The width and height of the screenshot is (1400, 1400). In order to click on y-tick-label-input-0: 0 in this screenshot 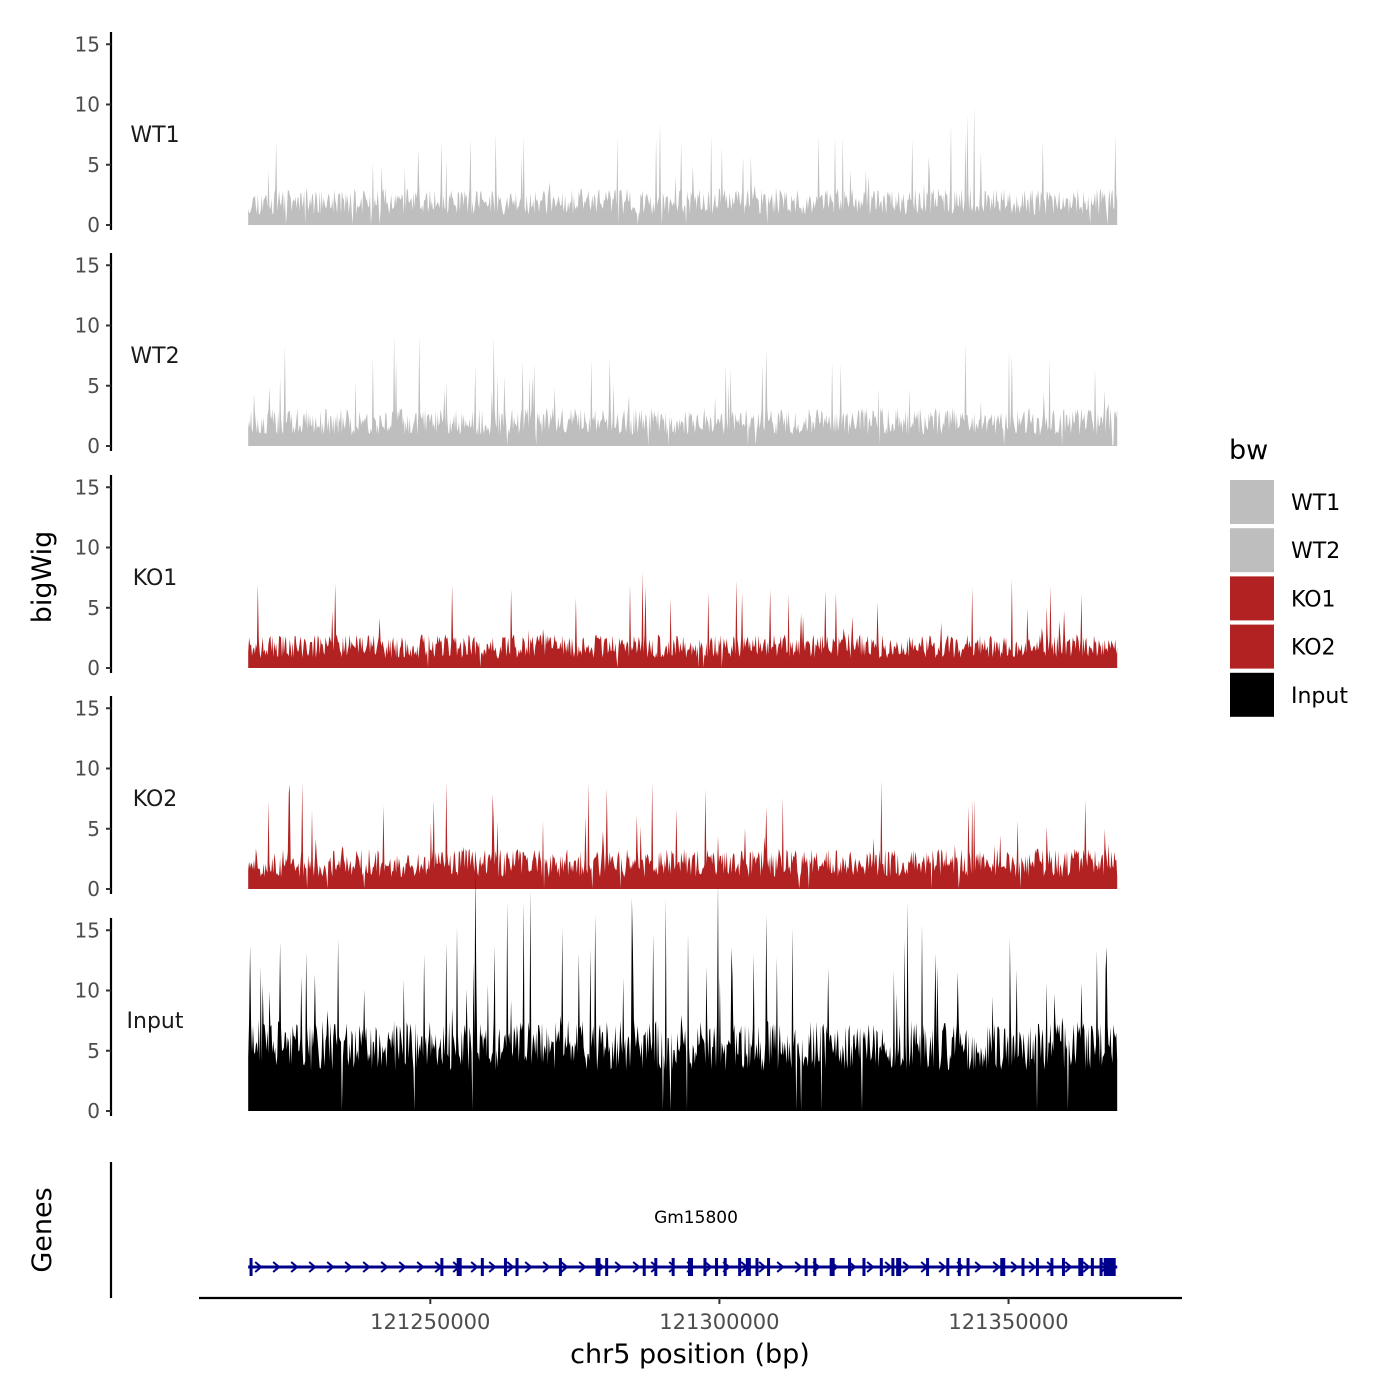, I will do `click(93, 1111)`.